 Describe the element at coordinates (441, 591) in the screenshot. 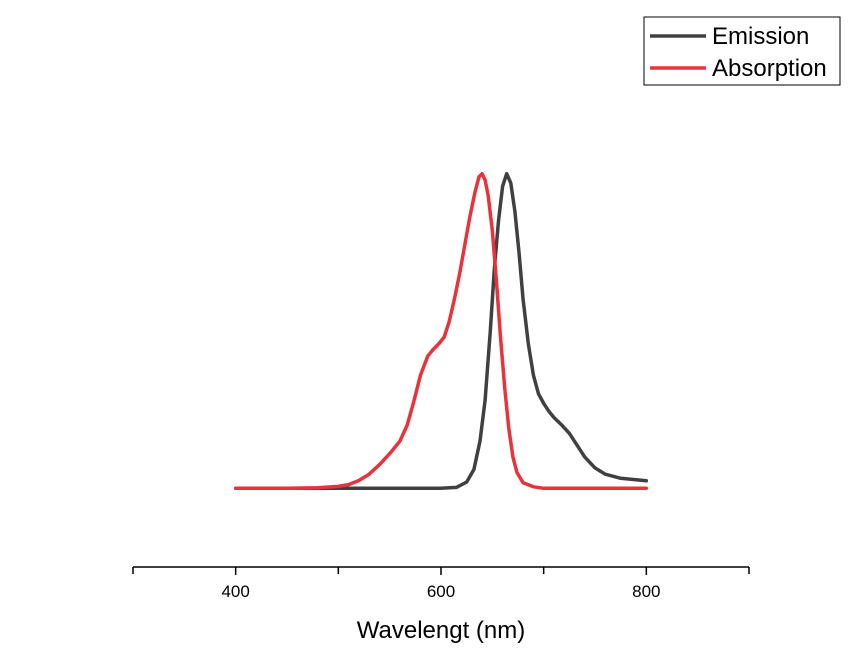

I see `x-tick-label-600: 600` at that location.